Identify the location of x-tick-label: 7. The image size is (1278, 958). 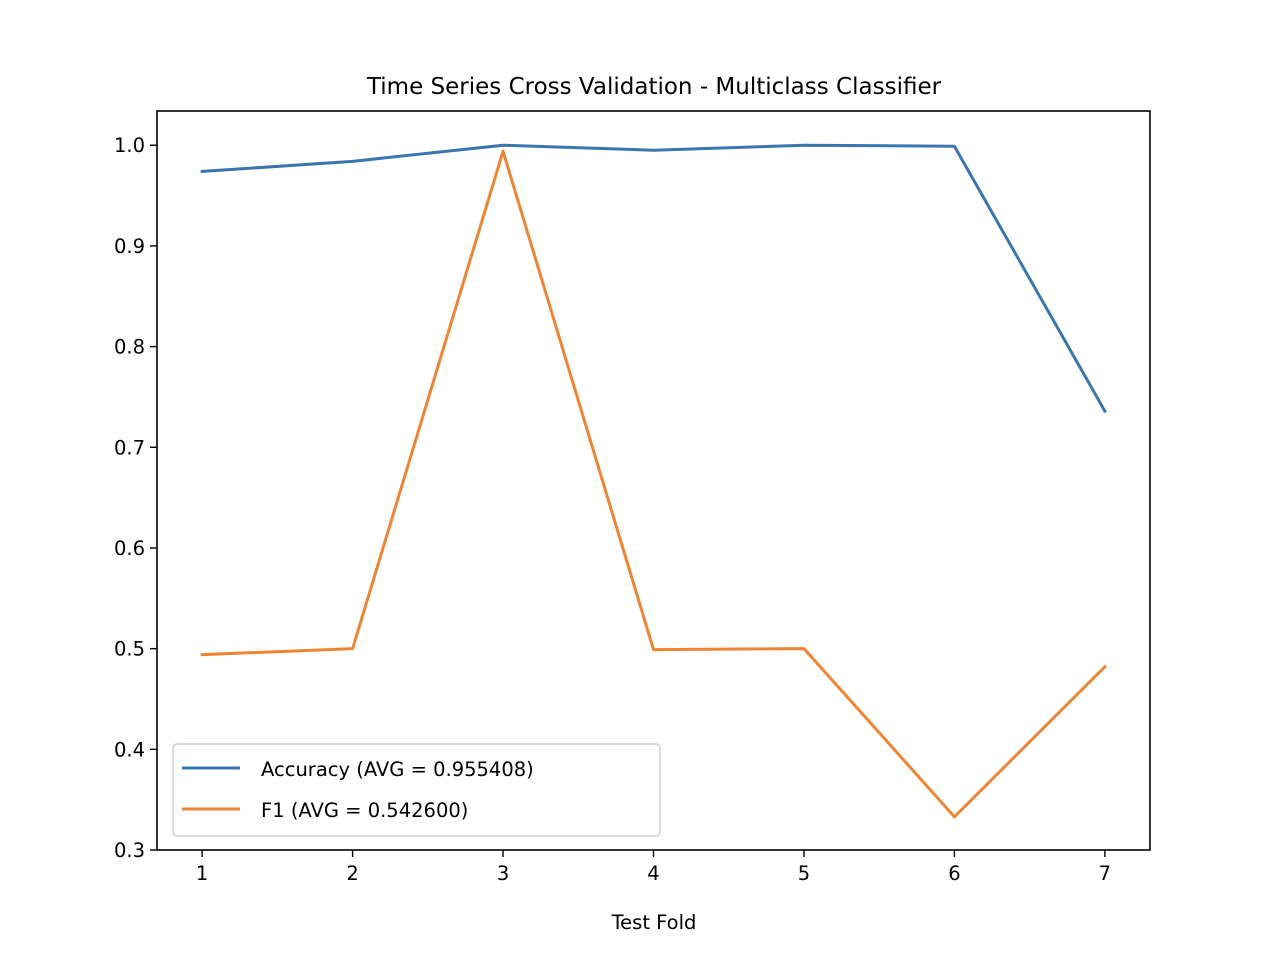
(1105, 873).